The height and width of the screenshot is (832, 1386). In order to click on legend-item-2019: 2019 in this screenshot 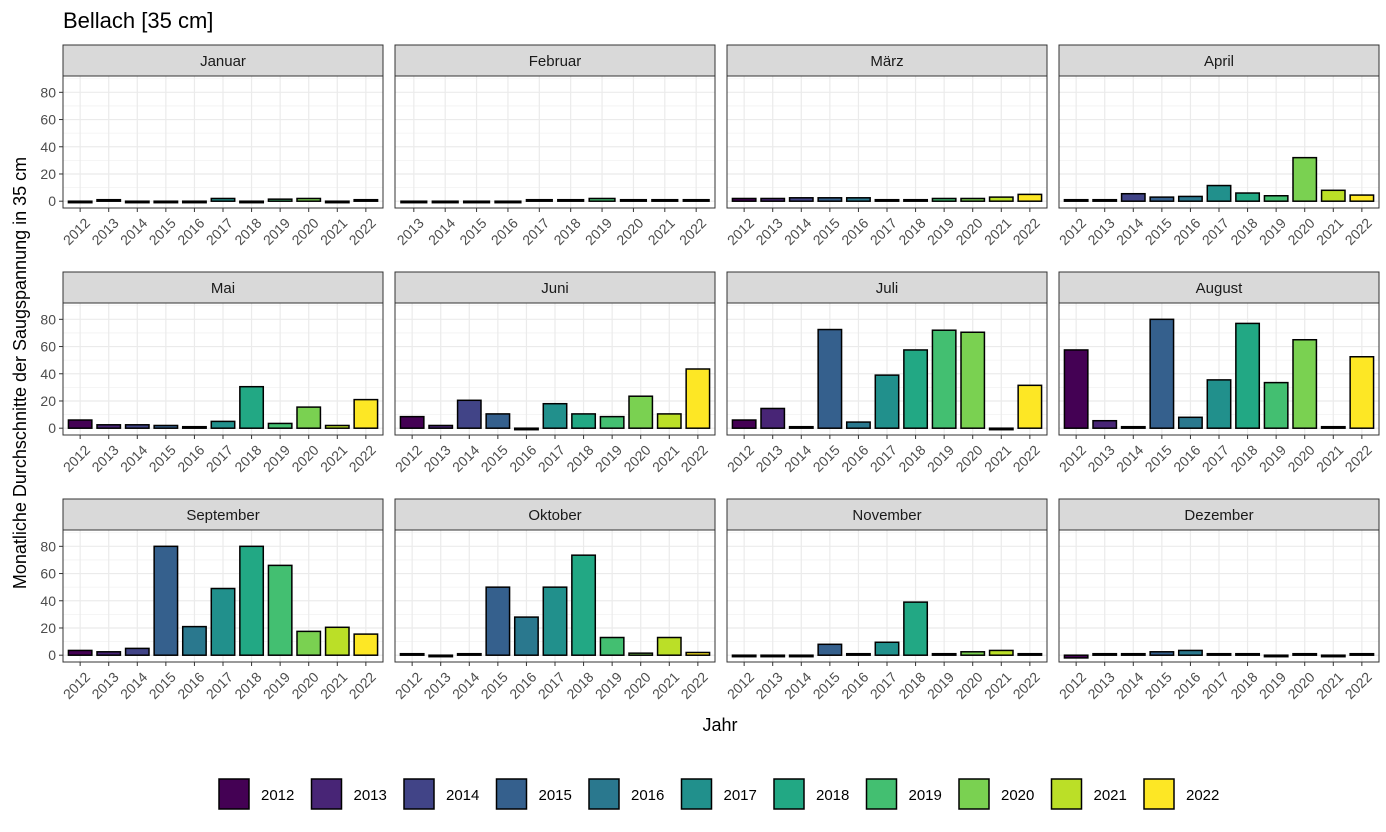, I will do `click(903, 794)`.